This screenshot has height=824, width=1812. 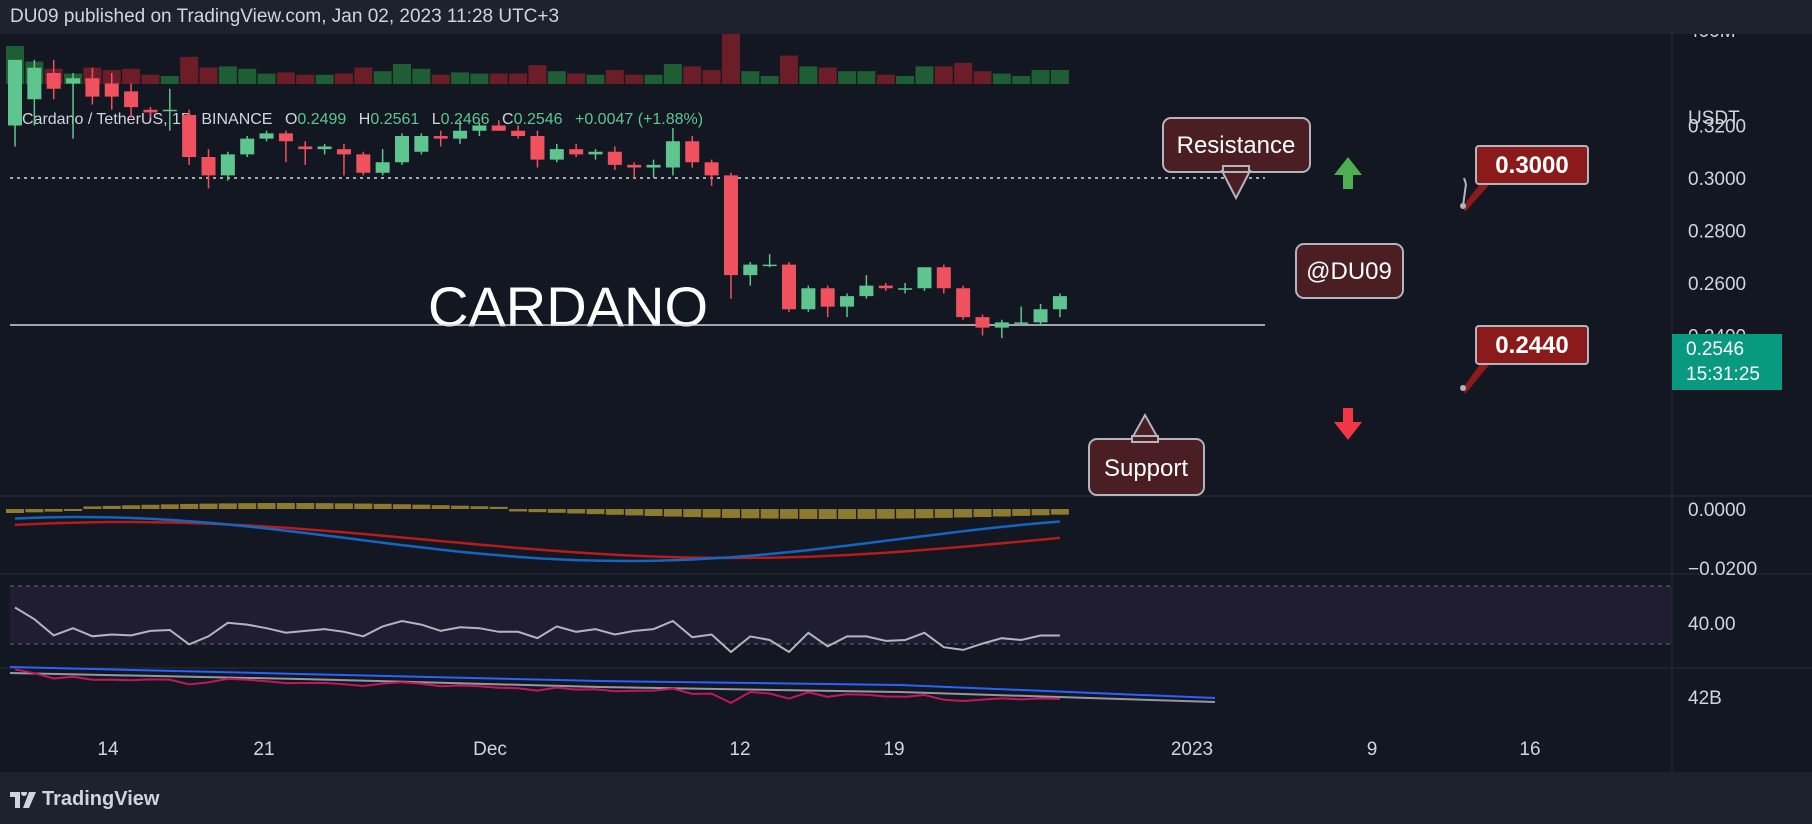 What do you see at coordinates (147, 119) in the screenshot?
I see `legend-symbol: Cardano / TetherUS, 1D, BINANCE` at bounding box center [147, 119].